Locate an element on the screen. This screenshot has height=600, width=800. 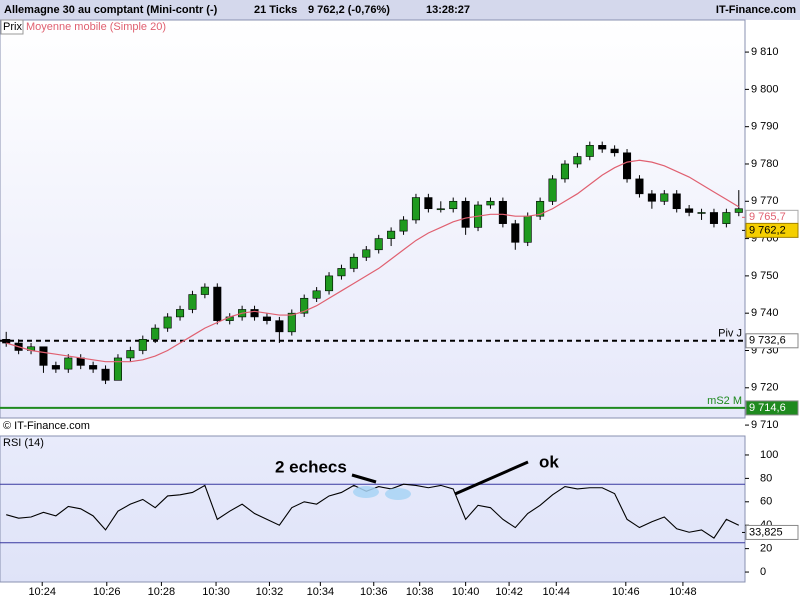
y-tick-label: 9 790 is located at coordinates (765, 127).